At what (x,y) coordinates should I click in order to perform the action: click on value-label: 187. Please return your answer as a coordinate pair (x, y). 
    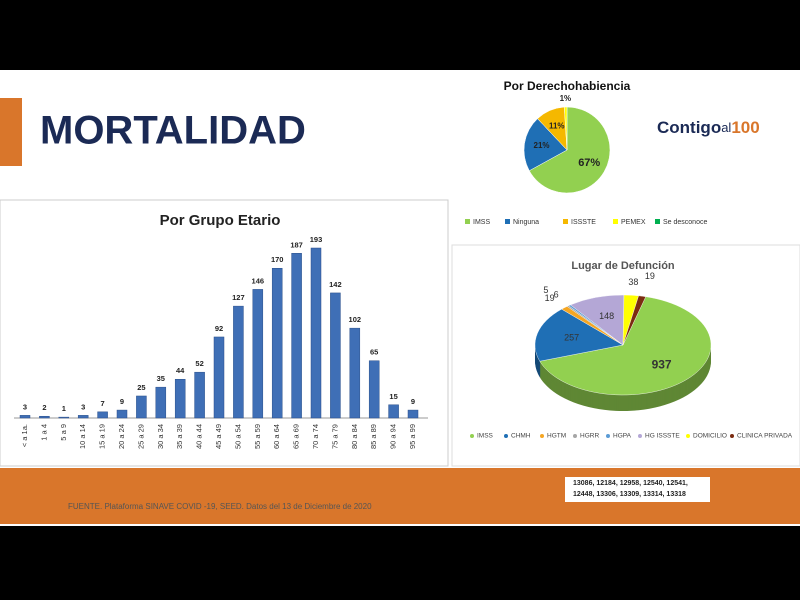
    Looking at the image, I should click on (296, 244).